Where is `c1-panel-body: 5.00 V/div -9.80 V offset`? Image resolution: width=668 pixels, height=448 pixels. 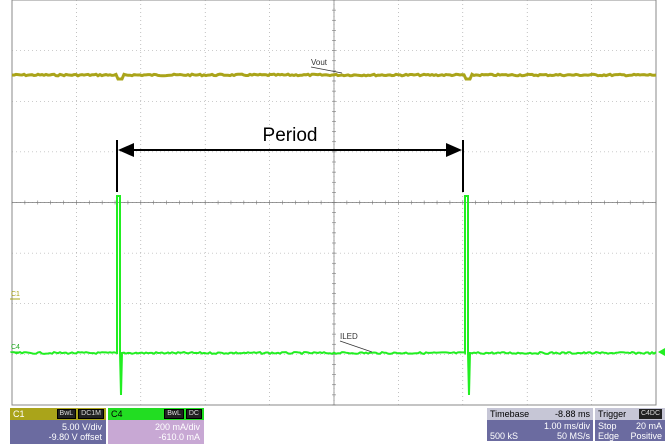
c1-panel-body: 5.00 V/div -9.80 V offset is located at coordinates (58, 432).